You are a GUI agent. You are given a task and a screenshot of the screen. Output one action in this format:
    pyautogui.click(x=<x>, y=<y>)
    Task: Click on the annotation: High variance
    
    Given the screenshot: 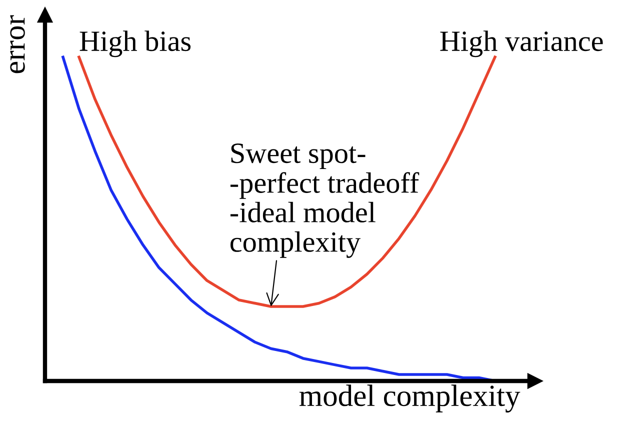 What is the action you would take?
    pyautogui.click(x=521, y=44)
    